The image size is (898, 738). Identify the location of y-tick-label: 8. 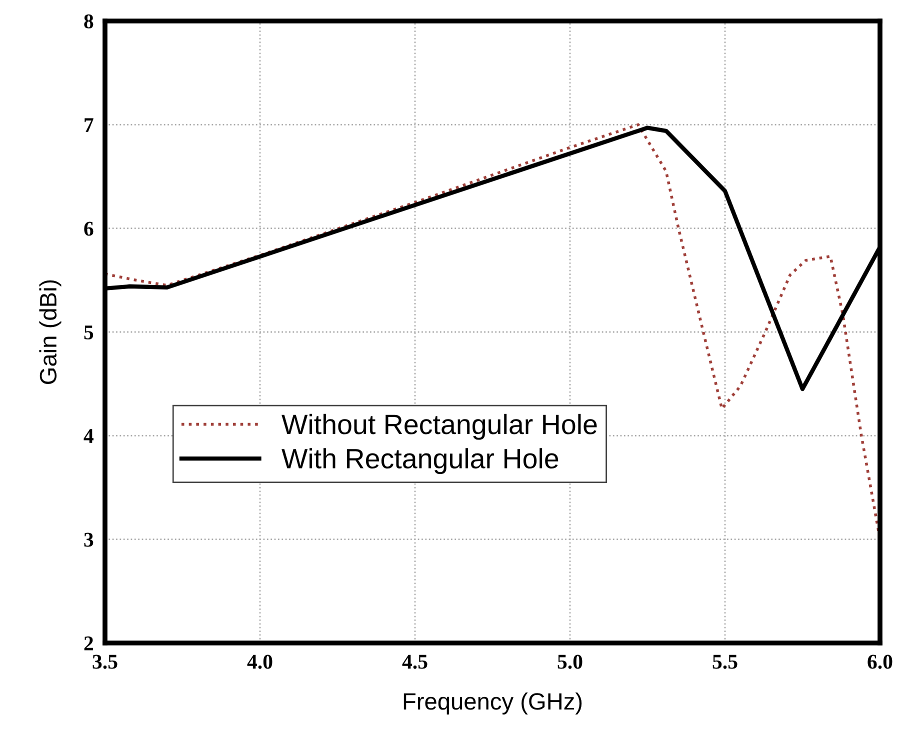
(89, 21).